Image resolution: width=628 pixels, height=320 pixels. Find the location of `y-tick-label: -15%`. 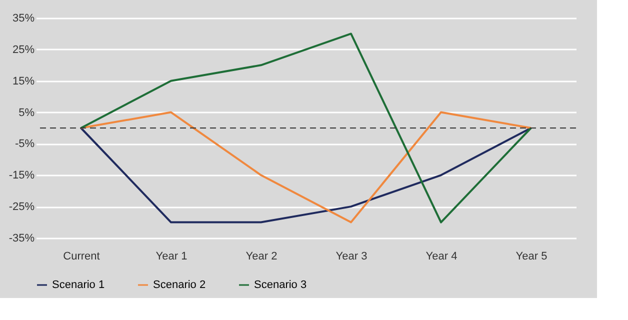

y-tick-label: -15% is located at coordinates (21, 176).